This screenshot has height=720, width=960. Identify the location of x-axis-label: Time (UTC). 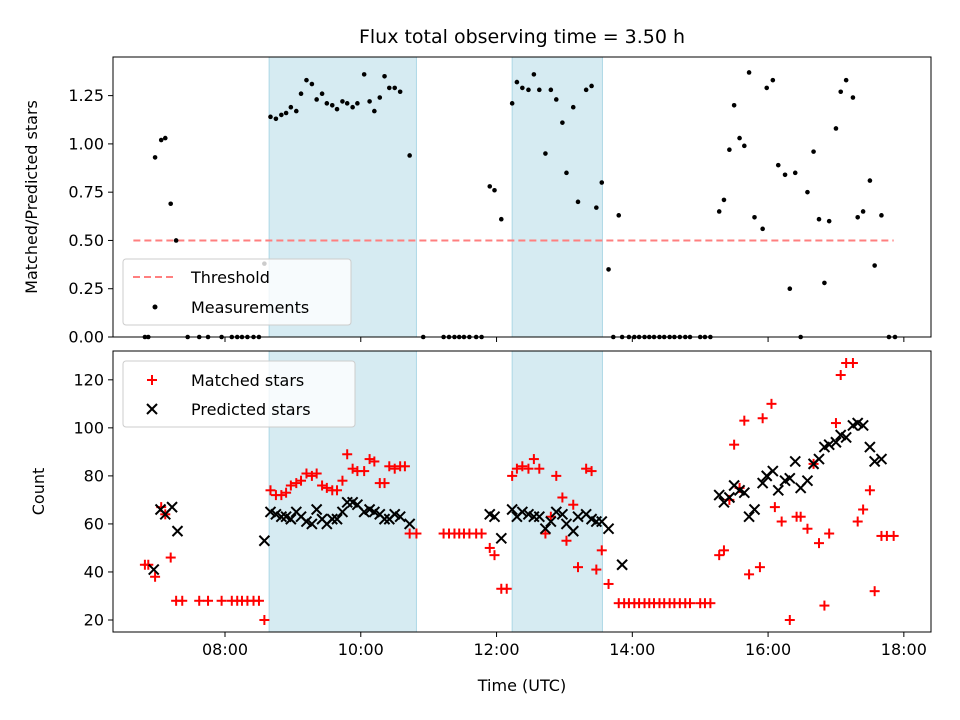
(521, 685).